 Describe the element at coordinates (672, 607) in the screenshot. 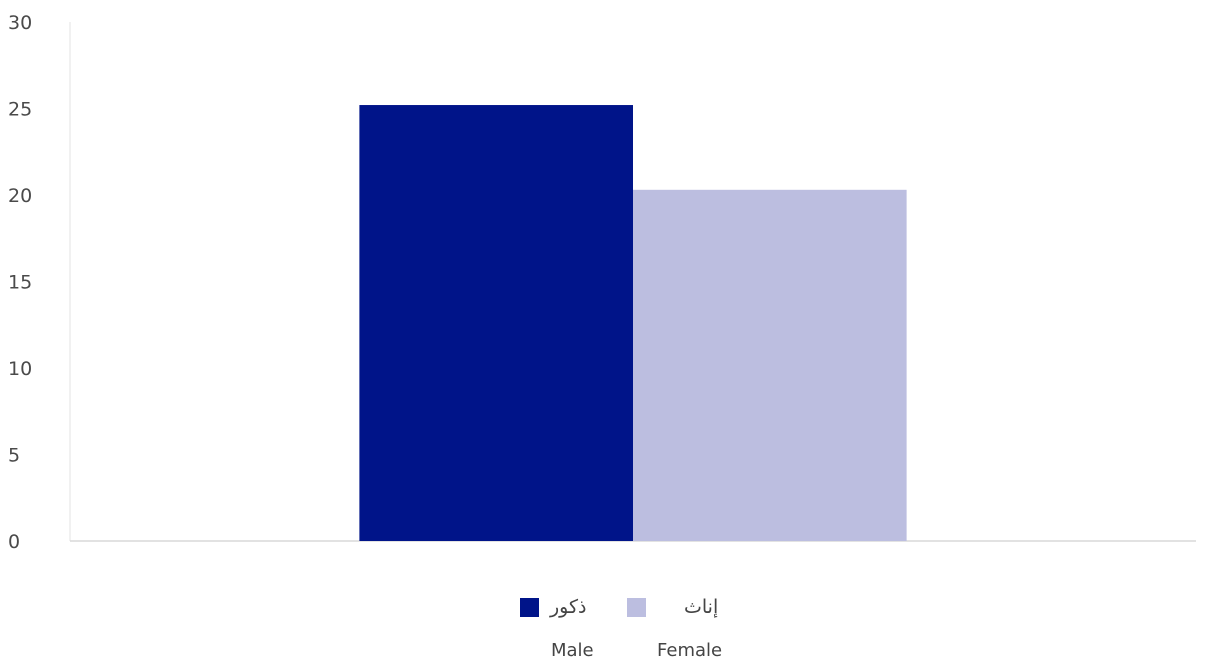

I see `legend-item-female: إناث` at that location.